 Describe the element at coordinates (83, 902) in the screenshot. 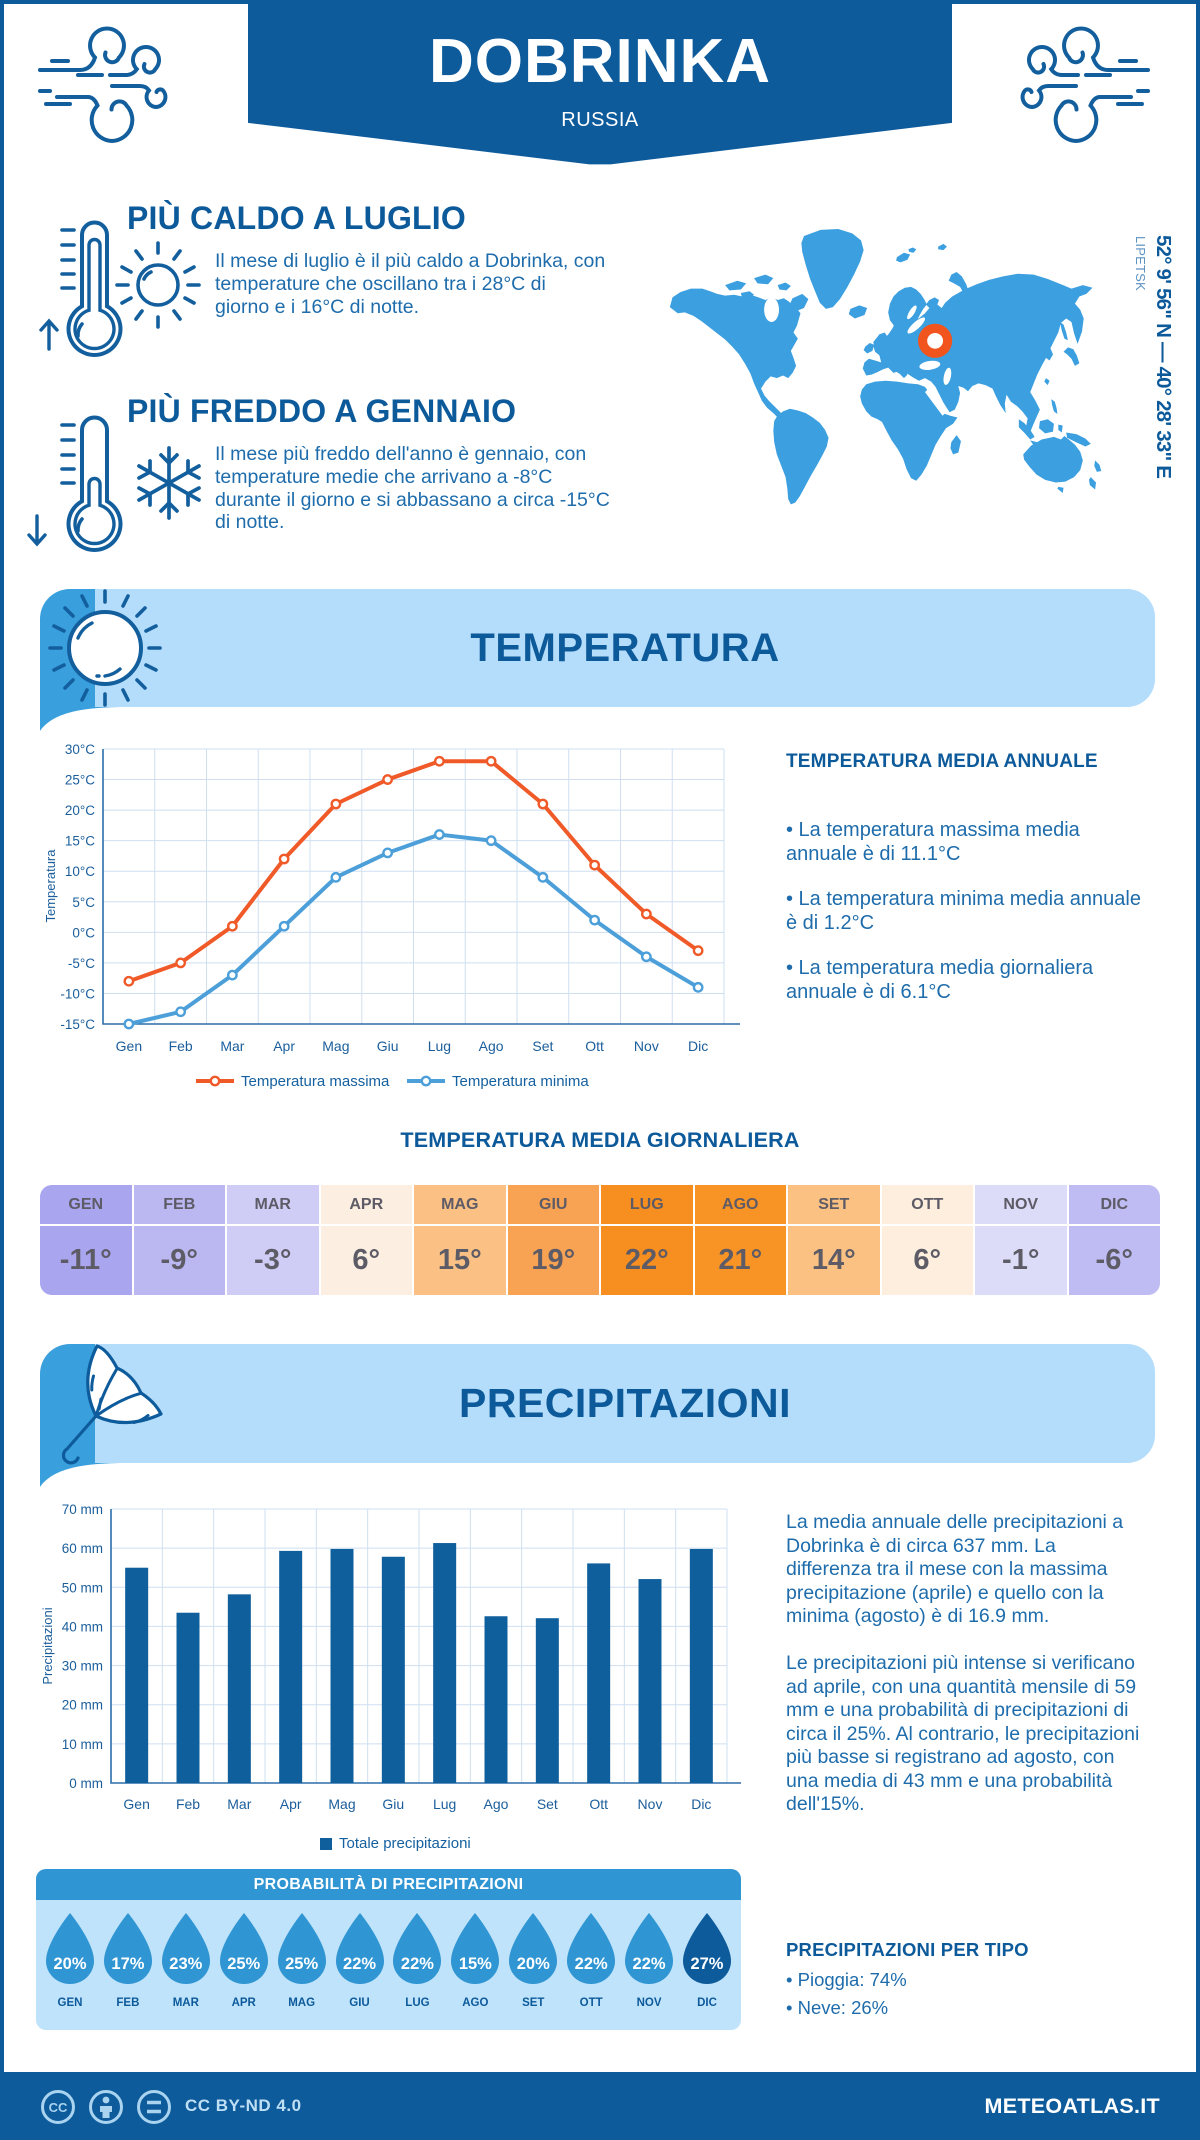

I see `svg-text: 5°C` at that location.